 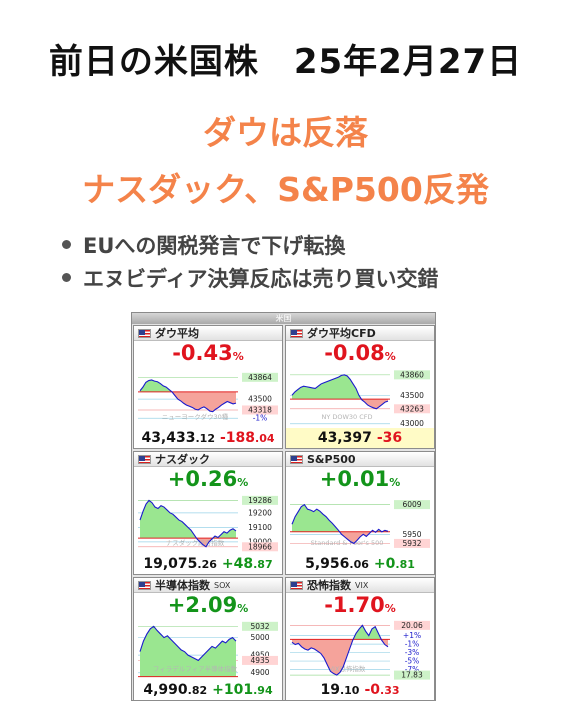 I want to click on axis-label: 19100, so click(x=260, y=527).